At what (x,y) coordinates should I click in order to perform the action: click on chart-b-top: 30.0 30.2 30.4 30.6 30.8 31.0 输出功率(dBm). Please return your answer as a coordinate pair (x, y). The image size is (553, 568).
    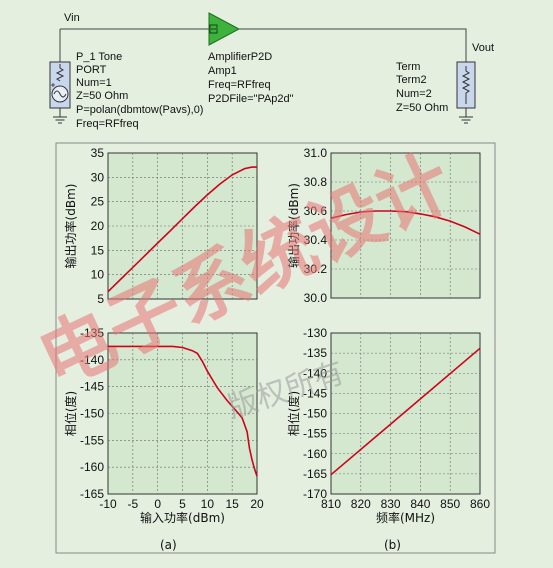
    Looking at the image, I should click on (383, 225).